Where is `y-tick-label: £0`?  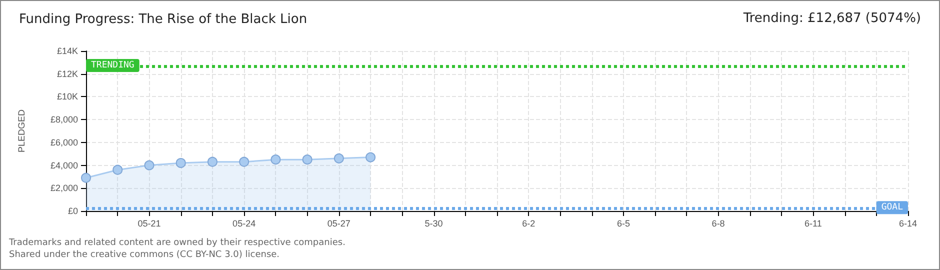 y-tick-label: £0 is located at coordinates (73, 211).